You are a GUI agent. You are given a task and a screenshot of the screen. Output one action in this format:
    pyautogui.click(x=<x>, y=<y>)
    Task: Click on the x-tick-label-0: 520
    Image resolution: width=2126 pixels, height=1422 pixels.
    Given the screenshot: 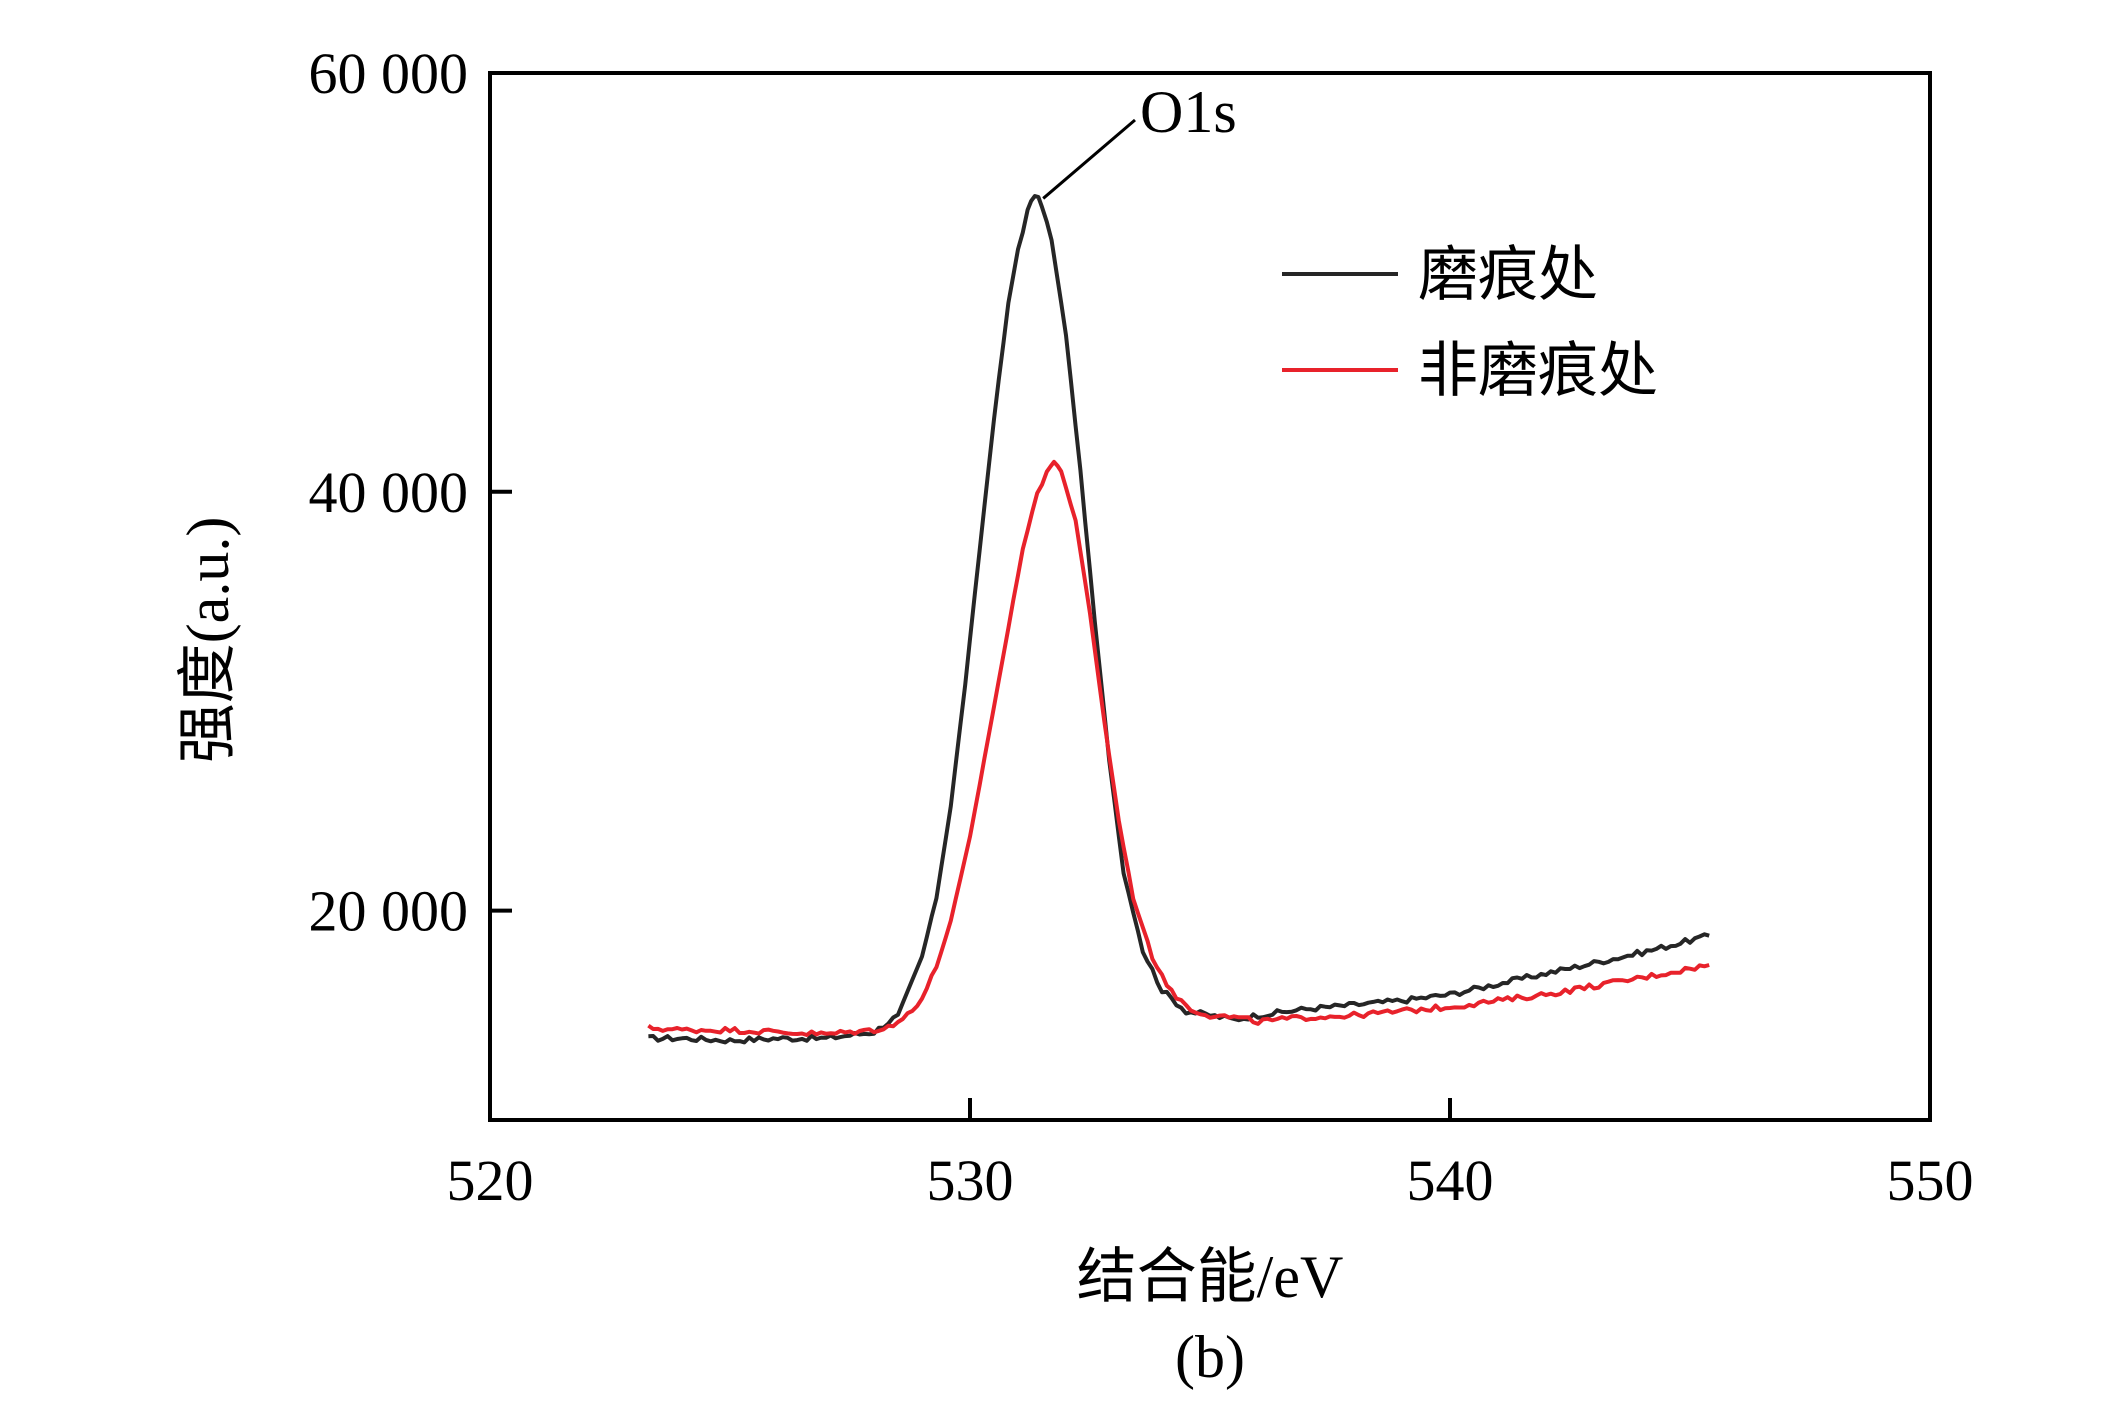 What is the action you would take?
    pyautogui.click(x=490, y=1180)
    